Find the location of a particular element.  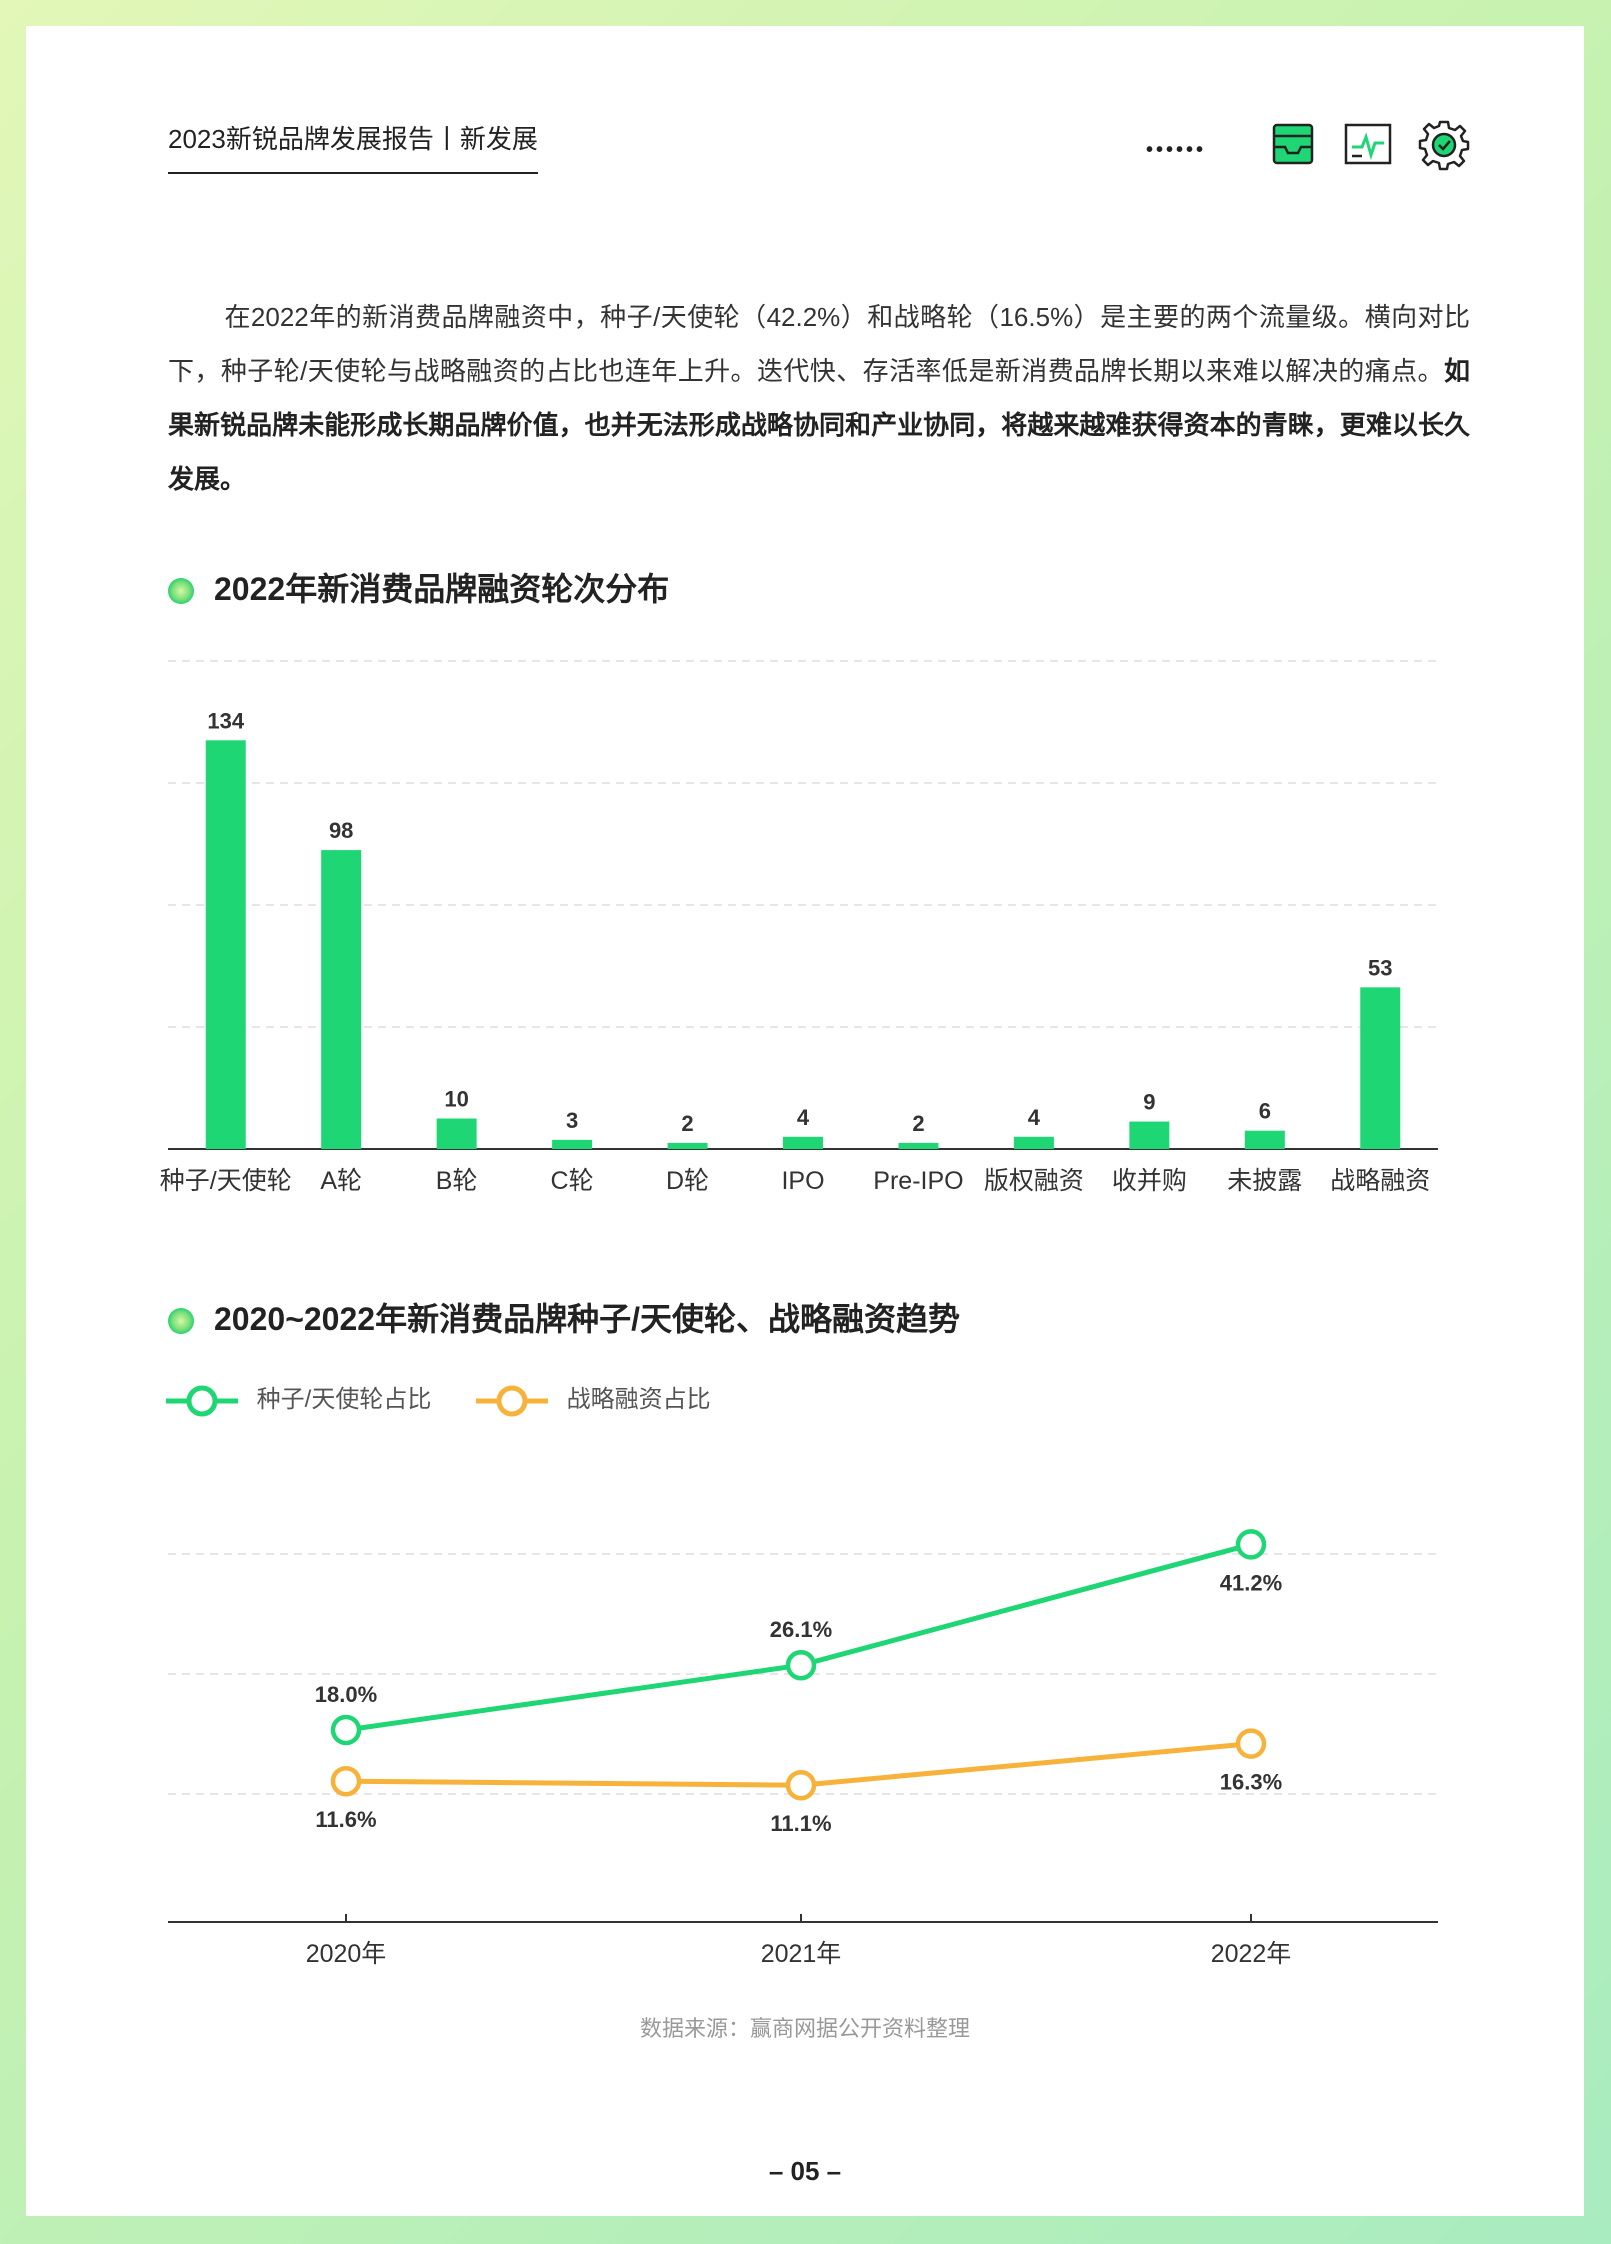

report-header-title: 2023新锐品牌发展报告丨新发展 is located at coordinates (353, 140).